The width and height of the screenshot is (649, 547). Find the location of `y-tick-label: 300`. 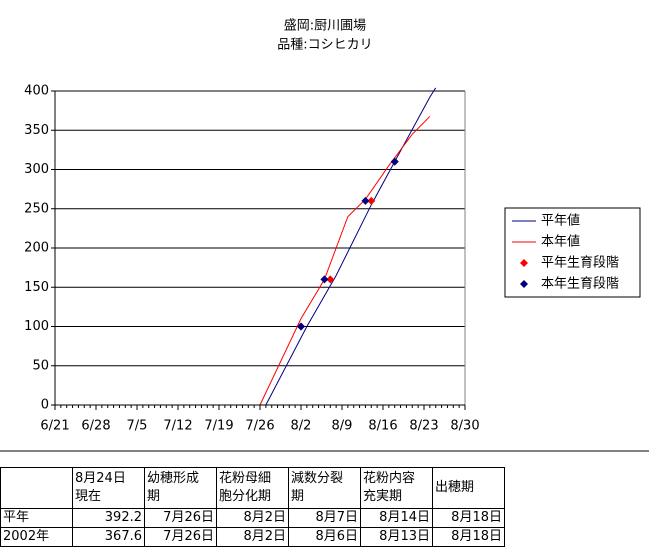

y-tick-label: 300 is located at coordinates (36, 169).